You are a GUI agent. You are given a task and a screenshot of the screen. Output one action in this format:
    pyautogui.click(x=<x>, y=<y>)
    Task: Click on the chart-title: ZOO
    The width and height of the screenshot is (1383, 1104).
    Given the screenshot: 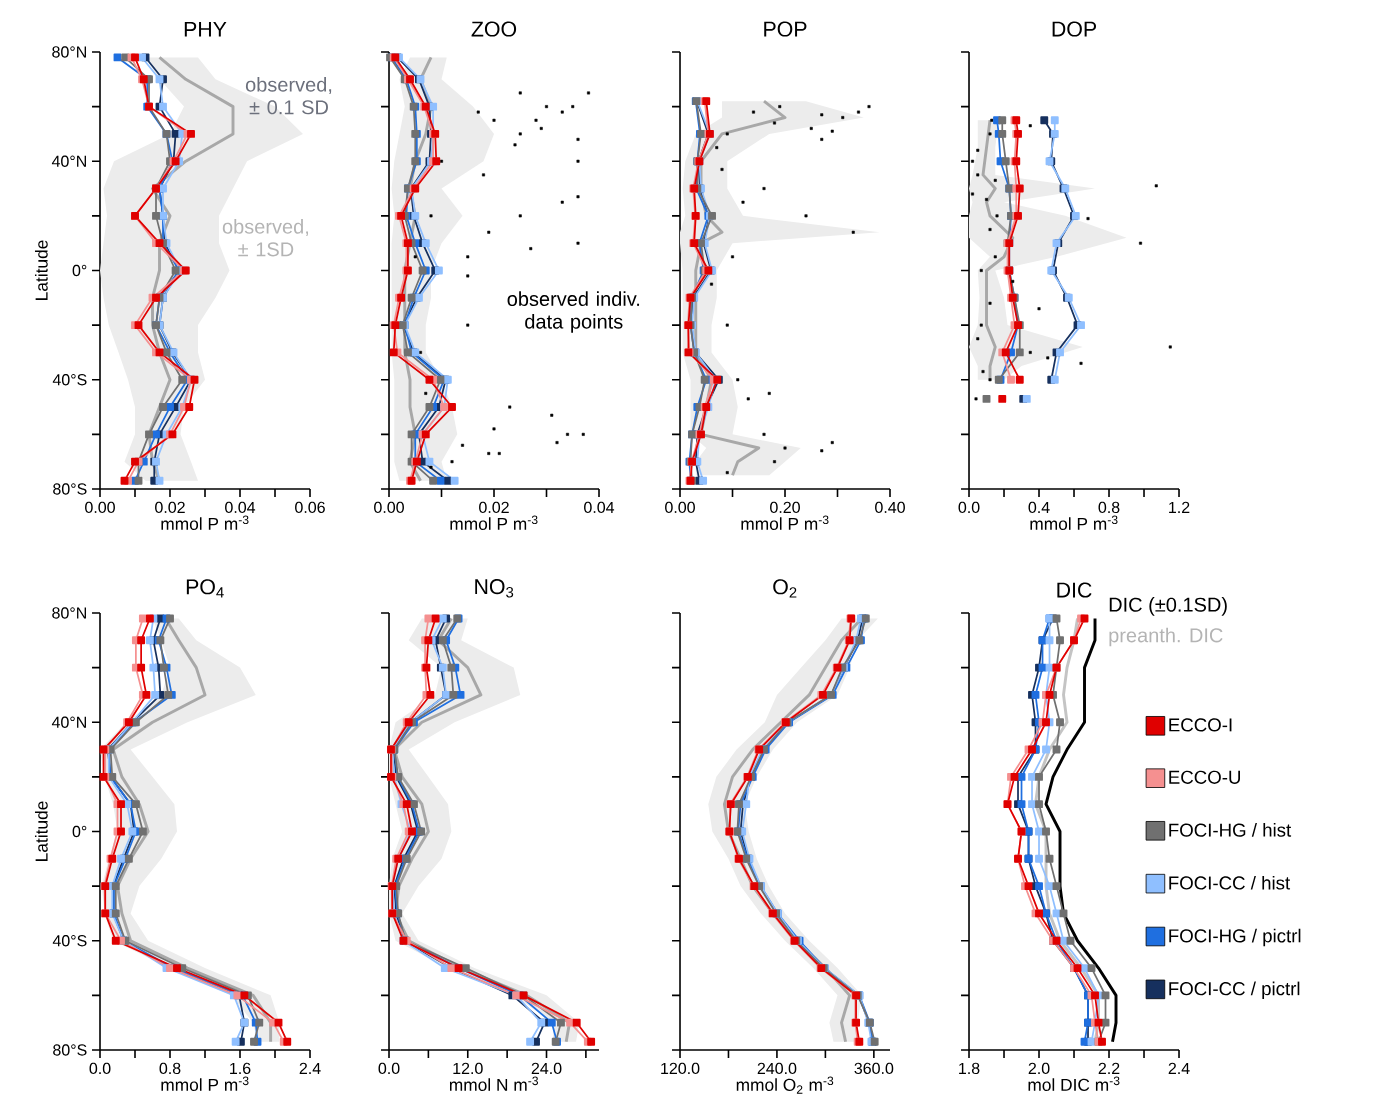 What is the action you would take?
    pyautogui.click(x=494, y=29)
    